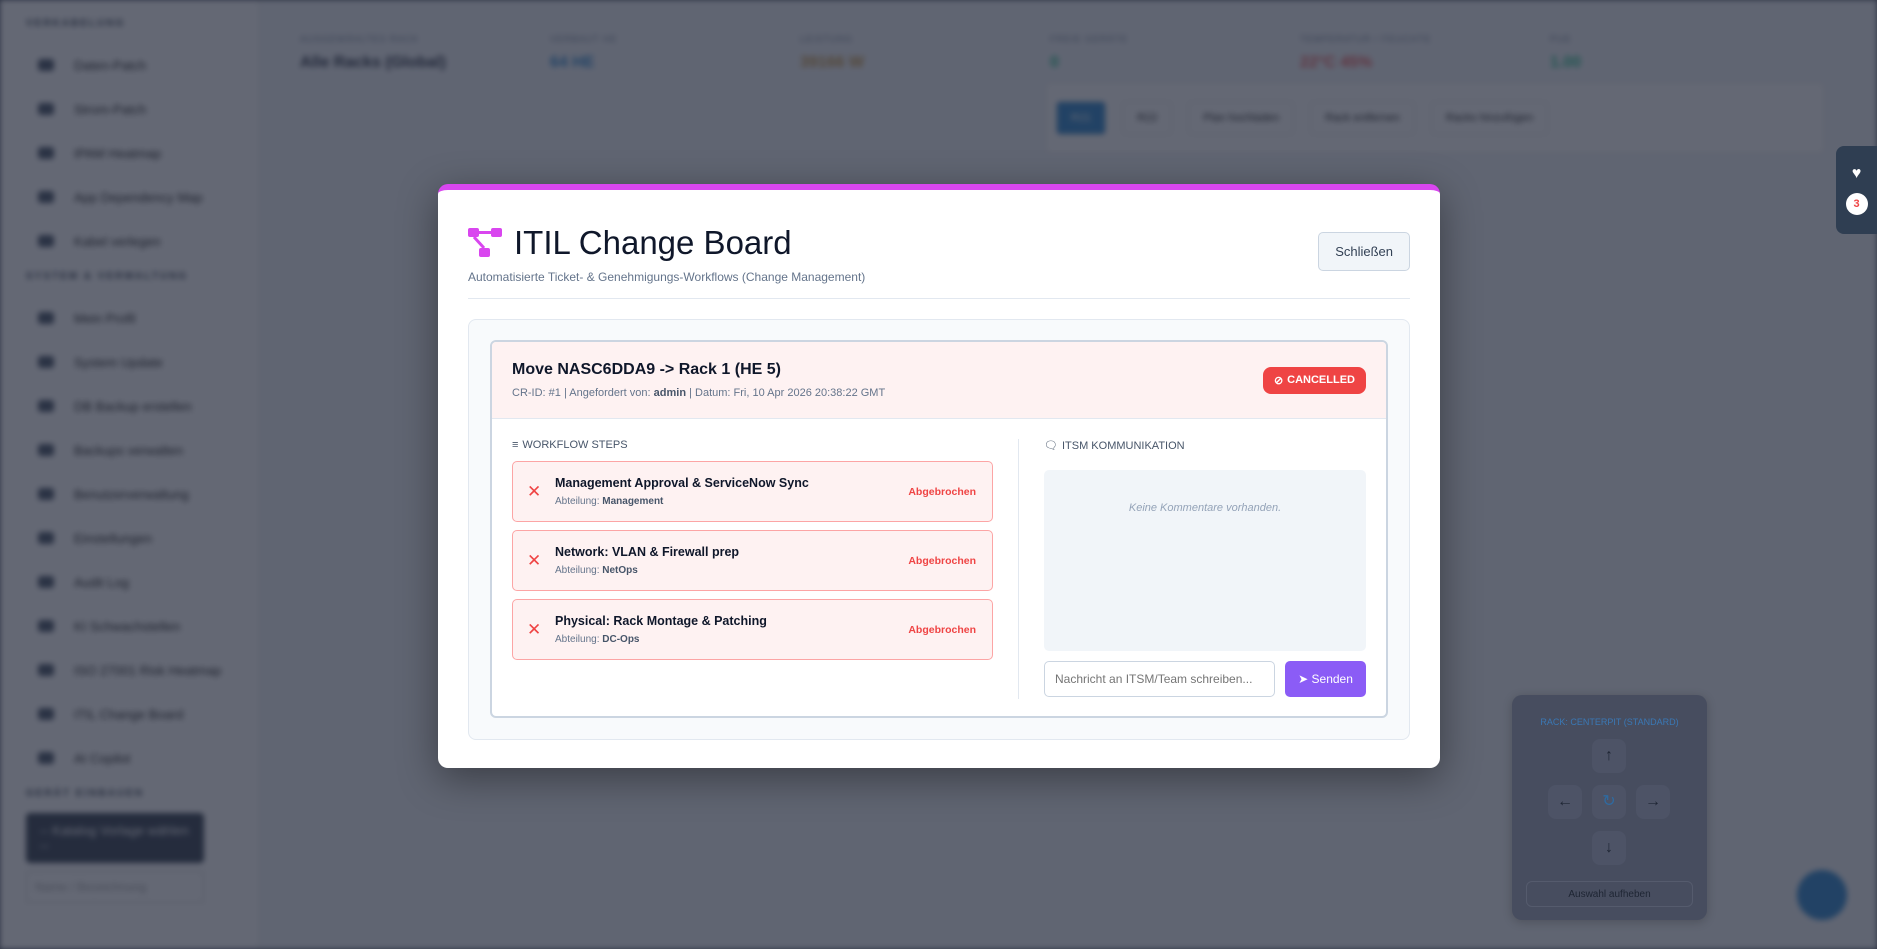  What do you see at coordinates (1609, 802) in the screenshot?
I see `rotate-icon: ↻` at bounding box center [1609, 802].